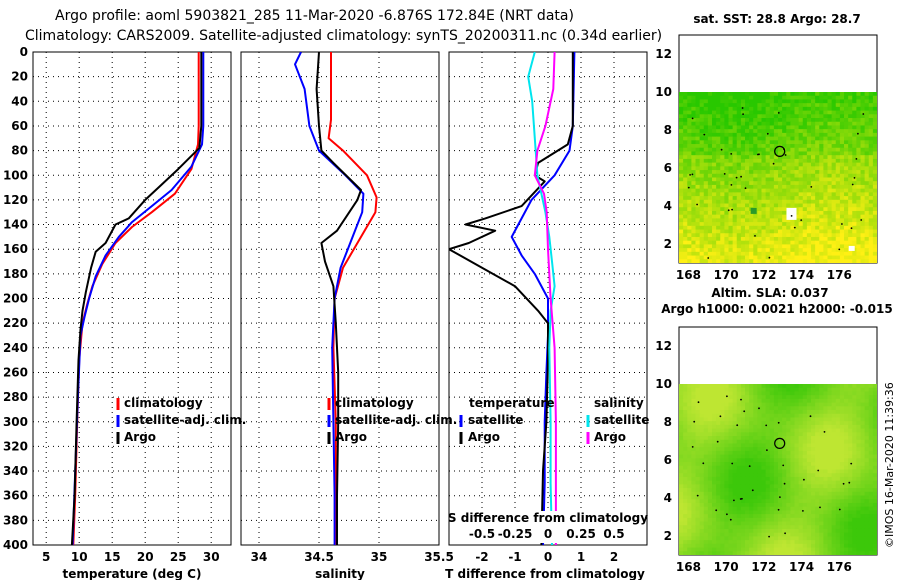 The width and height of the screenshot is (900, 580). I want to click on x-tick-label: 1, so click(581, 557).